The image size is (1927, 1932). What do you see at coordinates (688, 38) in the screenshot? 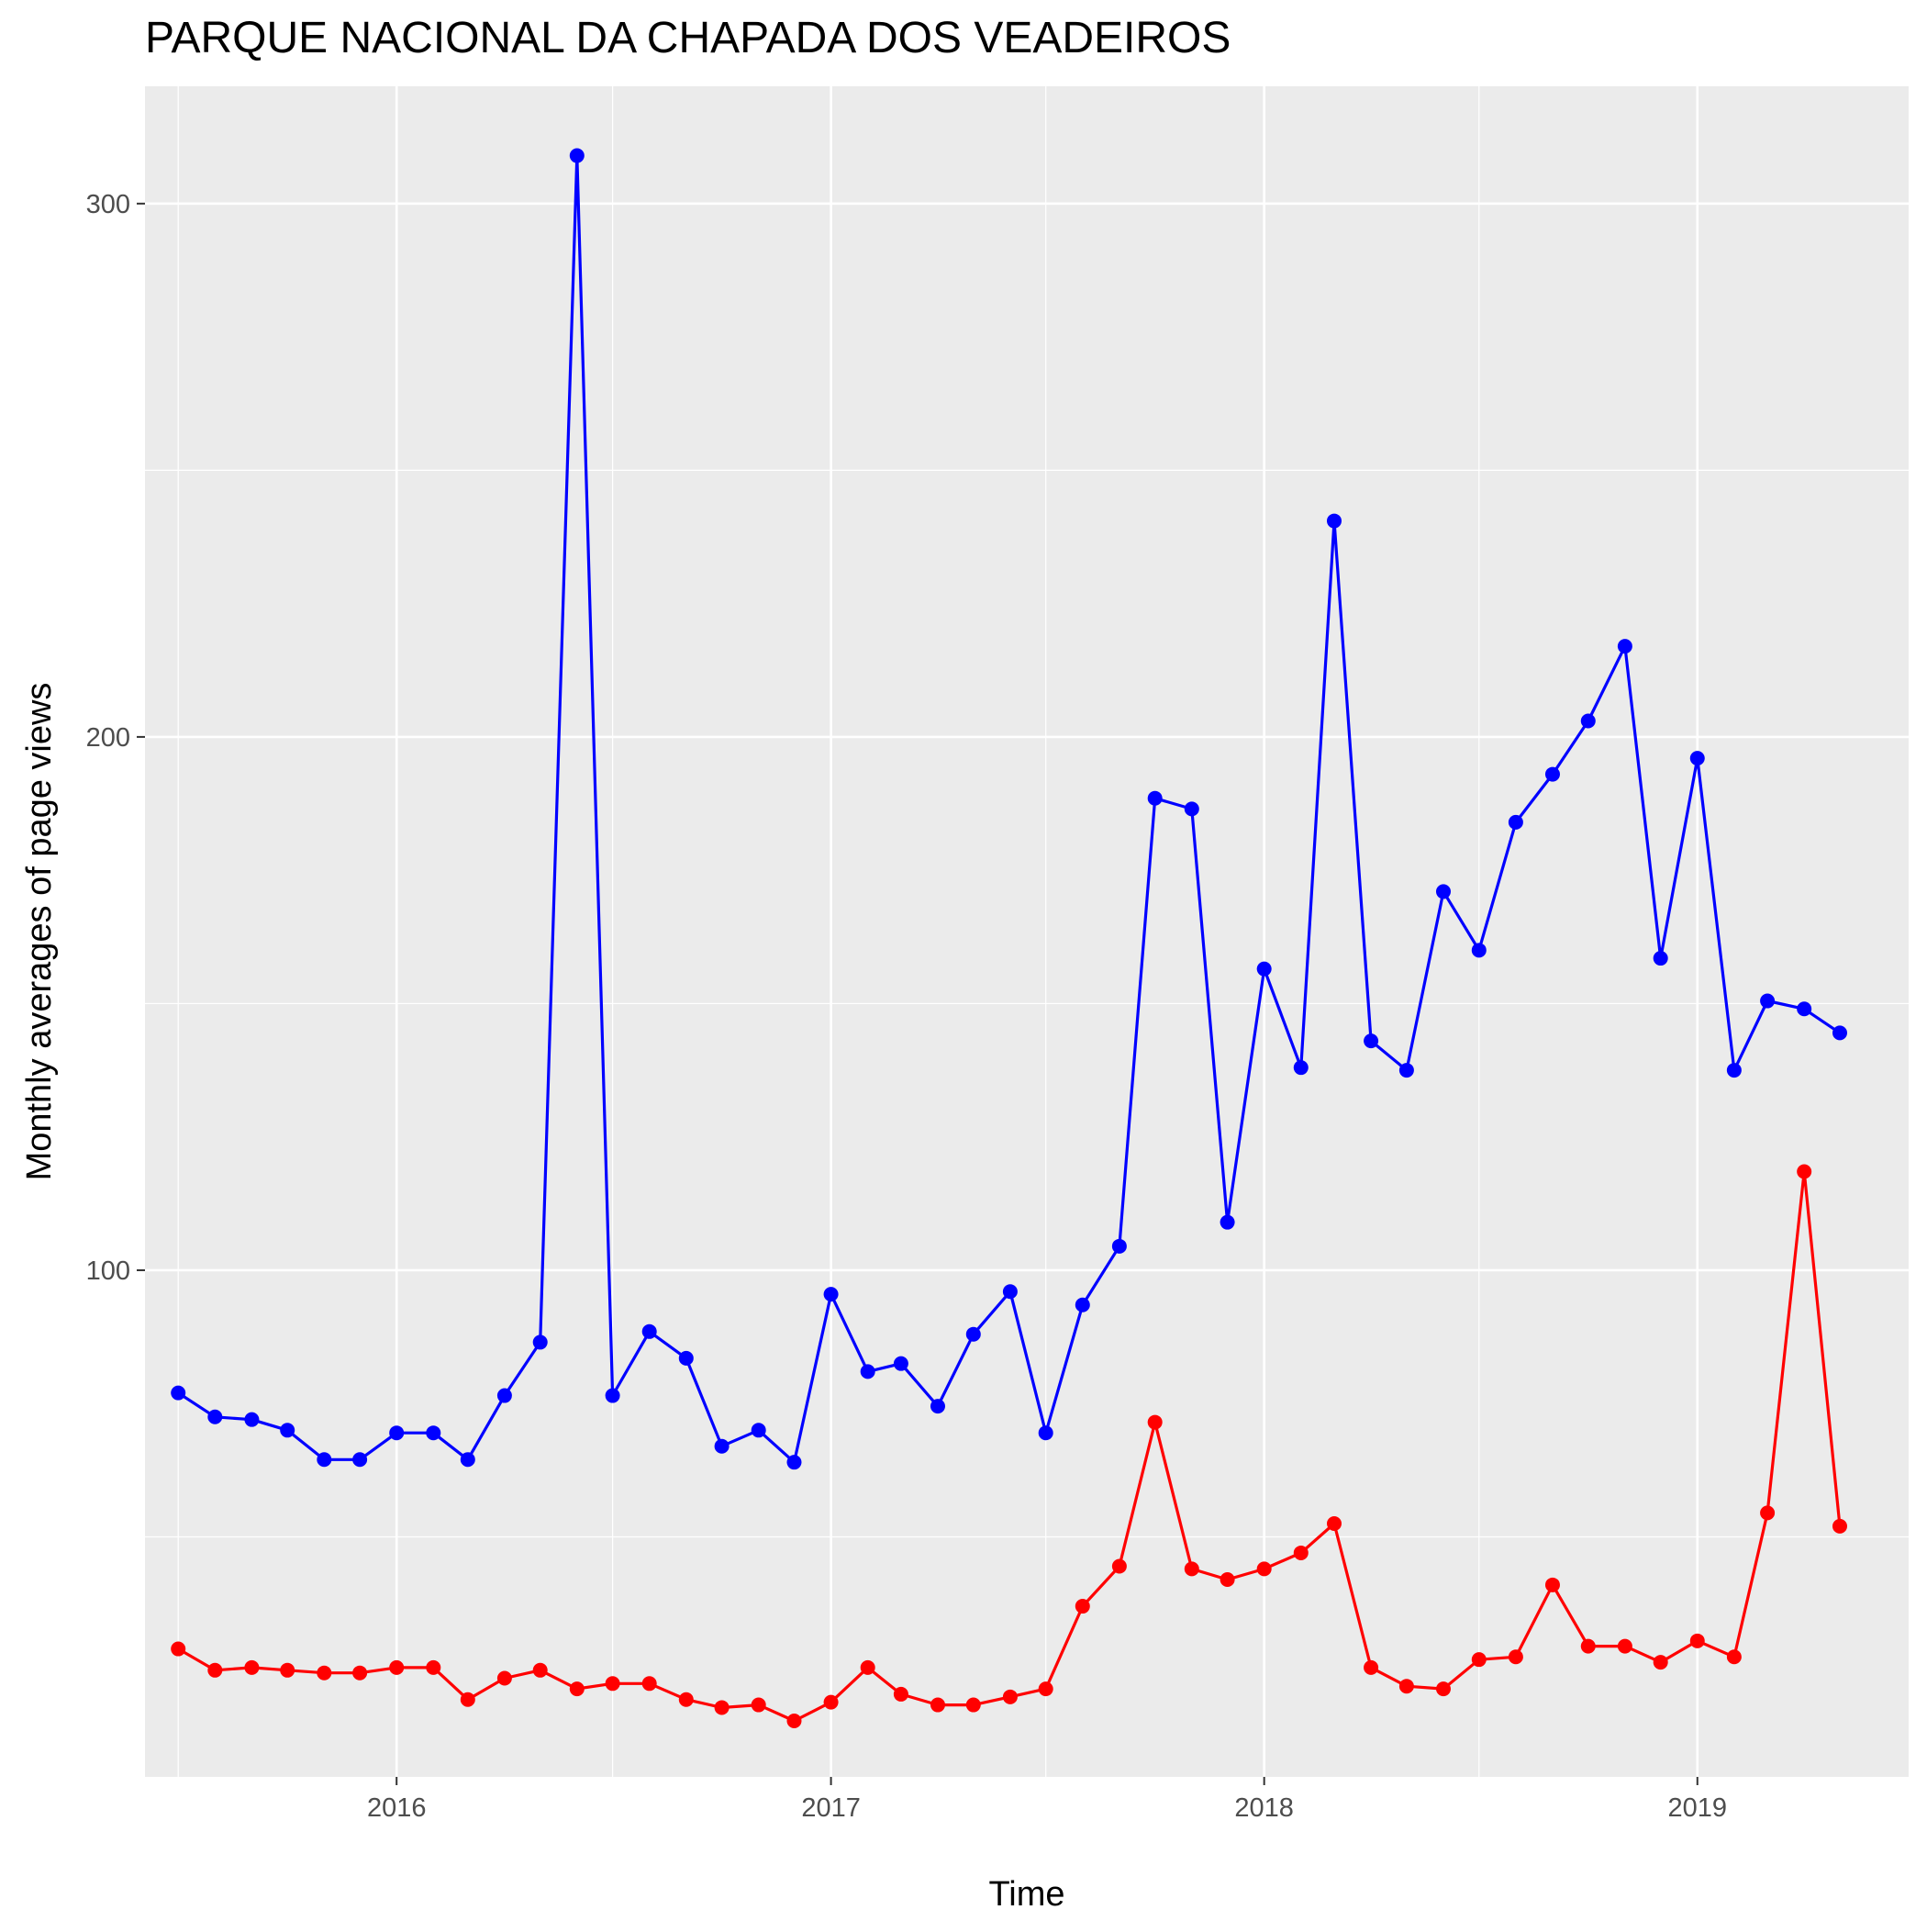
I see `chart-title: PARQUE NACIONAL DA CHAPADA DOS VEADEIROS` at bounding box center [688, 38].